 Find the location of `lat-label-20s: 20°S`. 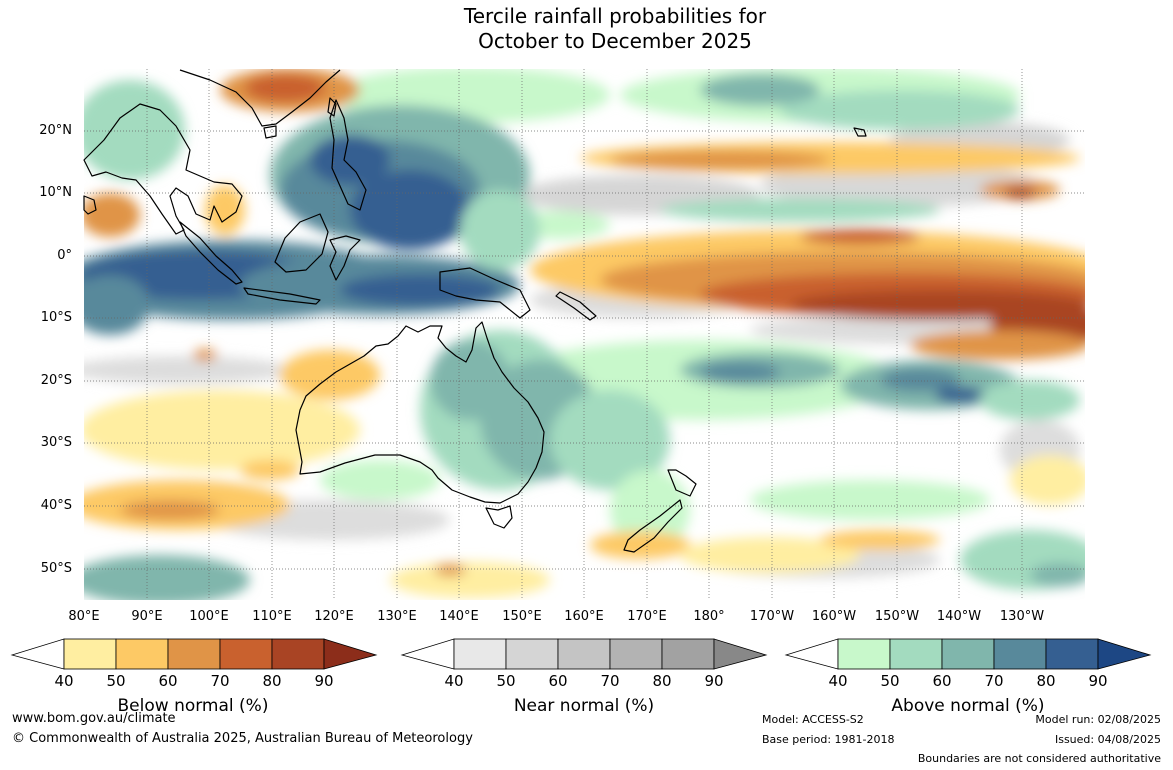

lat-label-20s: 20°S is located at coordinates (56, 380).